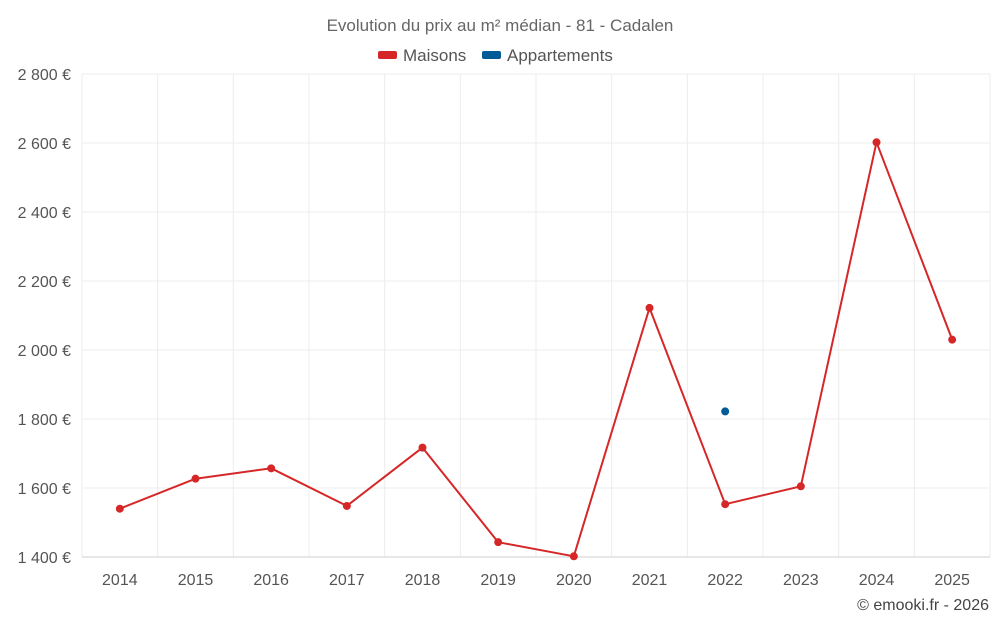  What do you see at coordinates (923, 605) in the screenshot?
I see `credit-text: © emooki.fr - 2026` at bounding box center [923, 605].